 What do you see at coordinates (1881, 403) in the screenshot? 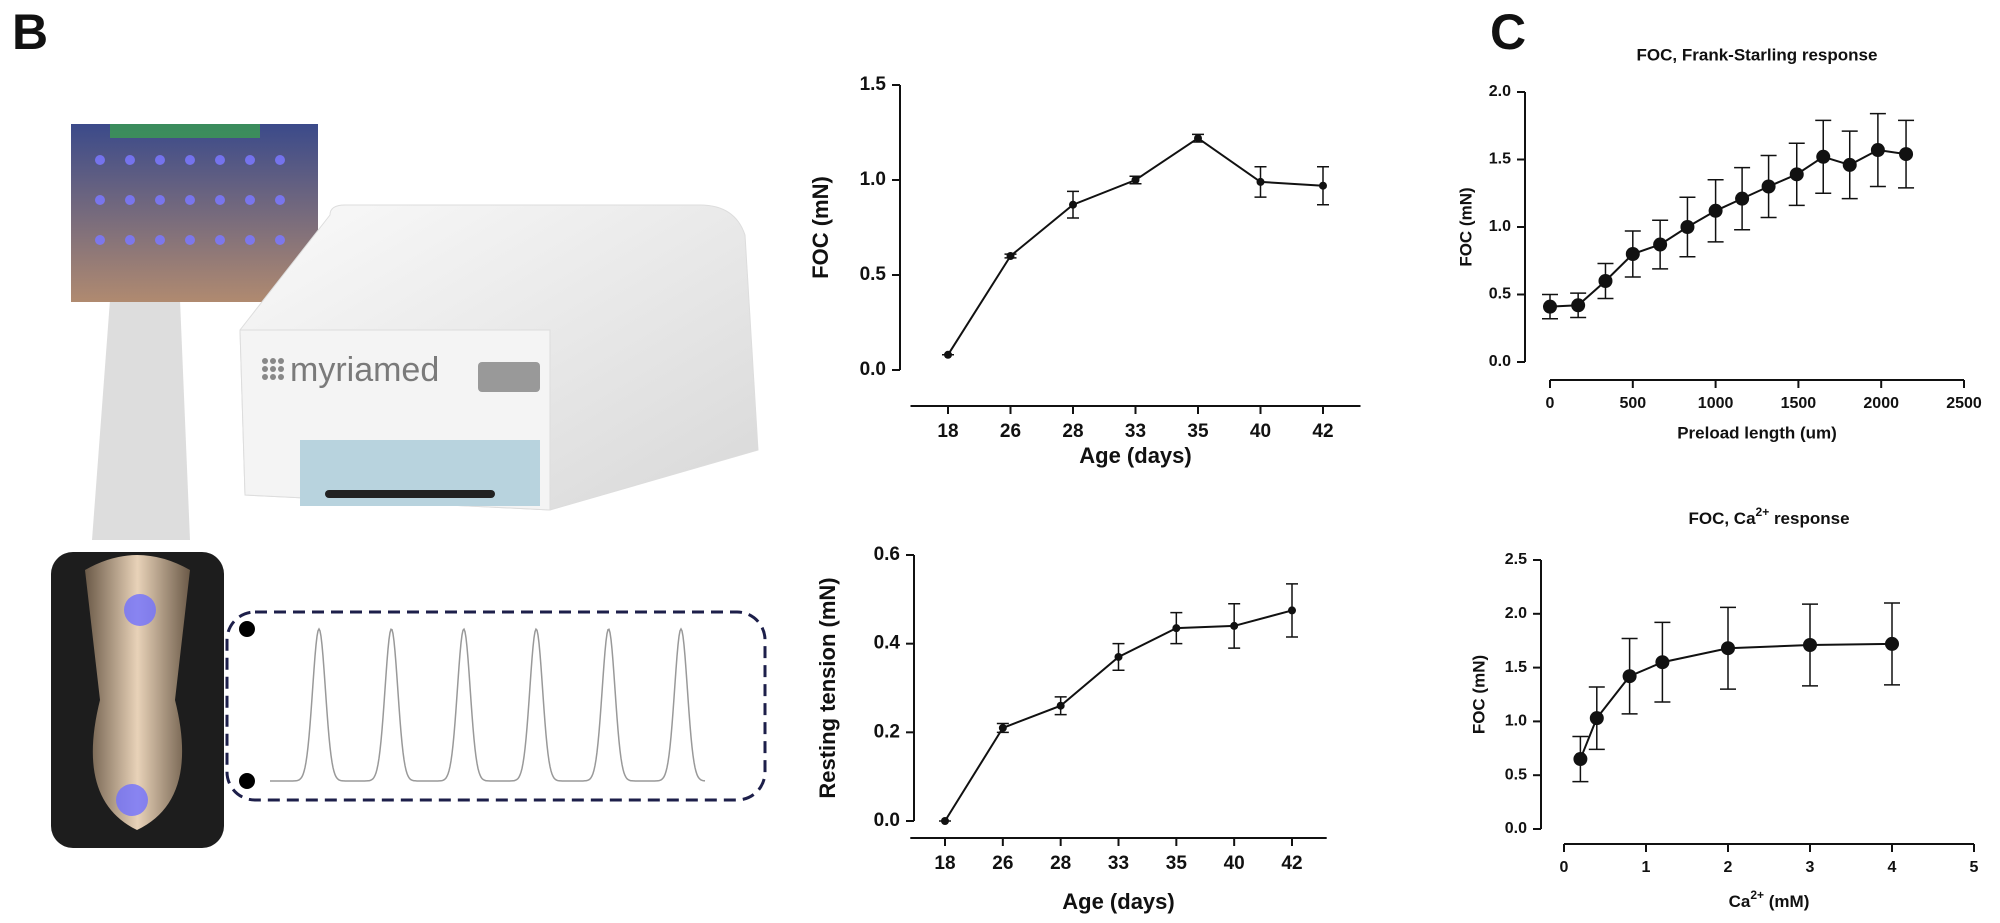
I see `x-tick-label: 2000` at bounding box center [1881, 403].